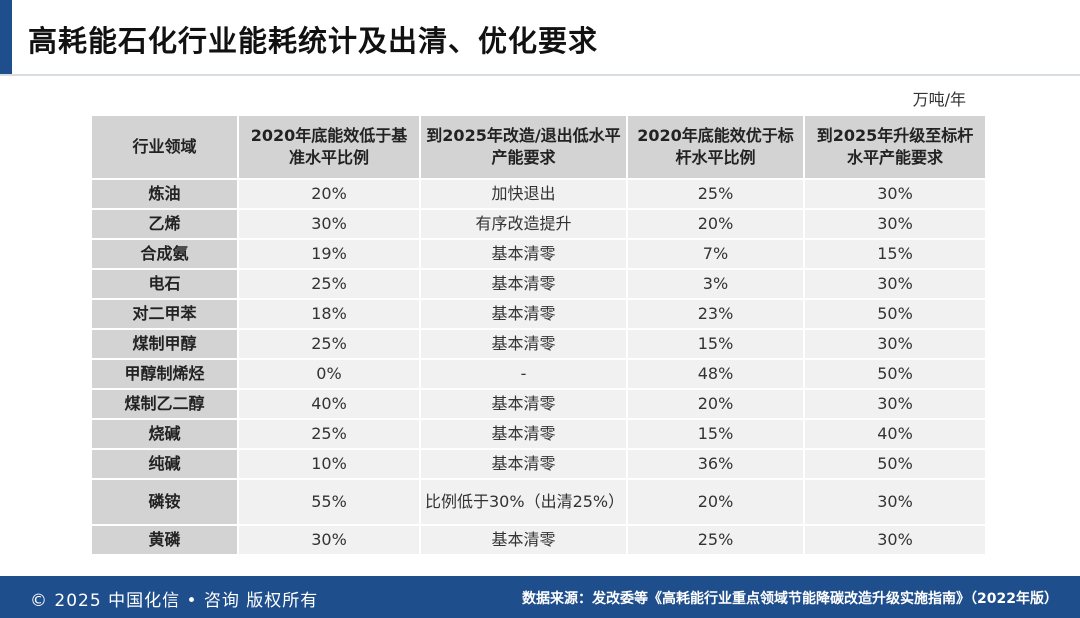  Describe the element at coordinates (329, 147) in the screenshot. I see `header-below-benchmark-ratio: 2020年底能效低于基准水平比例` at that location.